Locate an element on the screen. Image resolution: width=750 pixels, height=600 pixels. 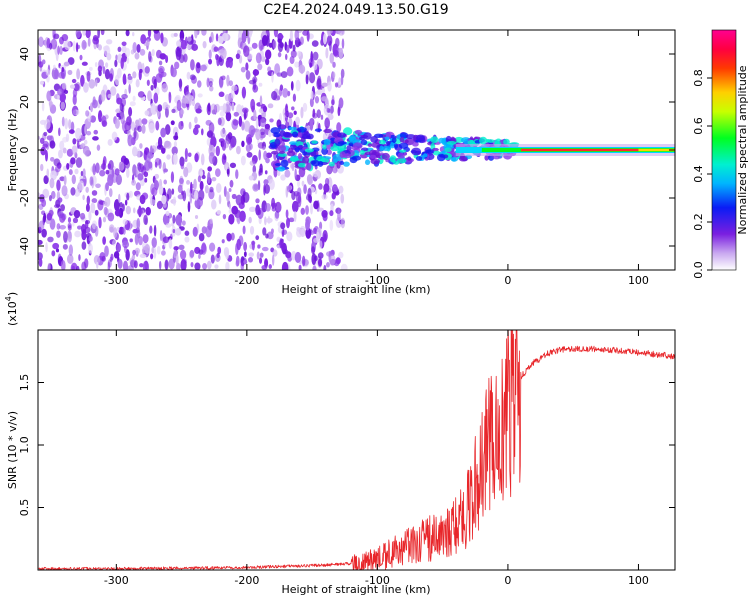
snr-y-tick-label: 1.0 is located at coordinates (24, 445).